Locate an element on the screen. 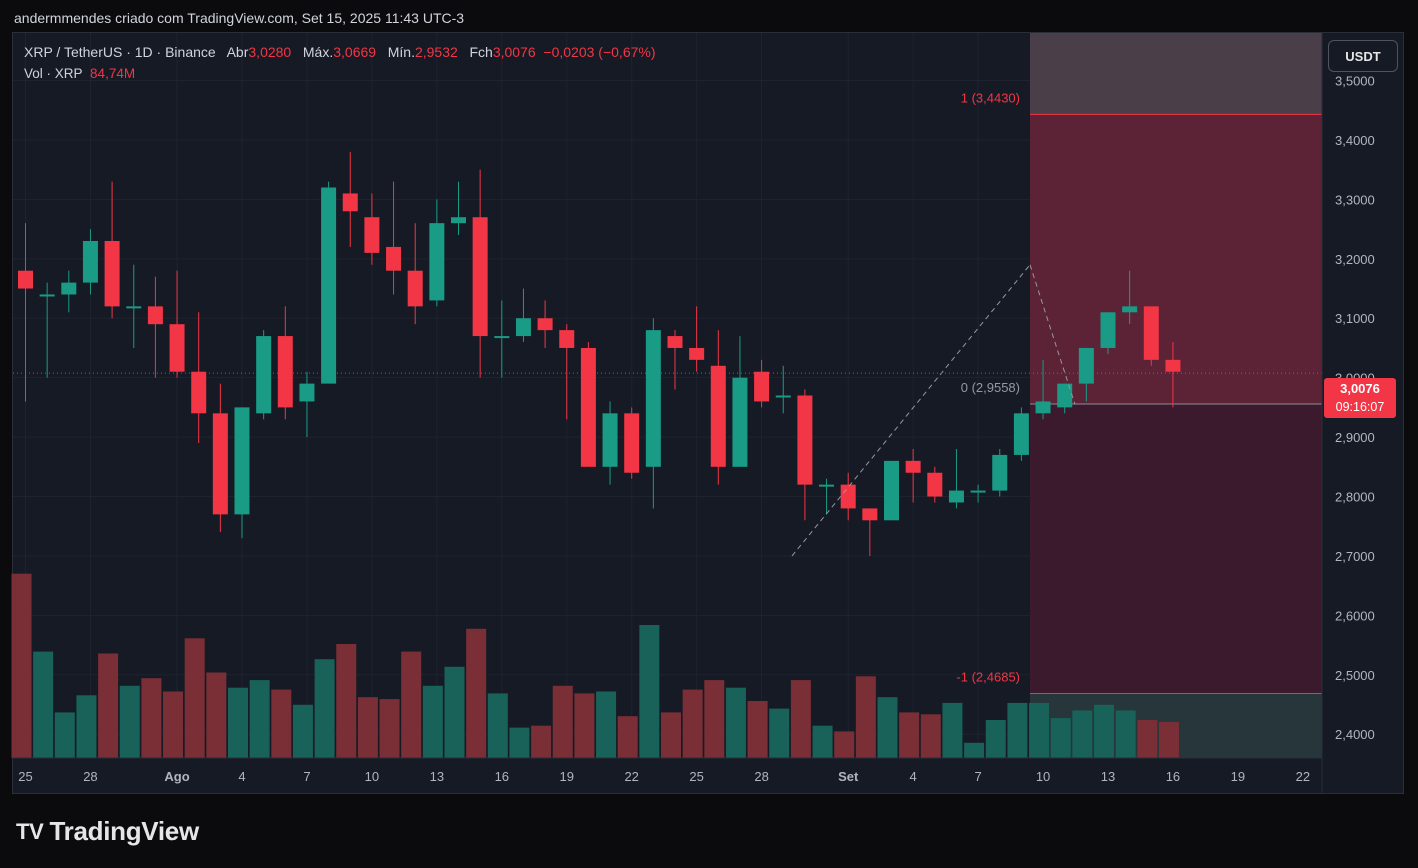 The width and height of the screenshot is (1418, 868). time-tick-label: 13 is located at coordinates (437, 776).